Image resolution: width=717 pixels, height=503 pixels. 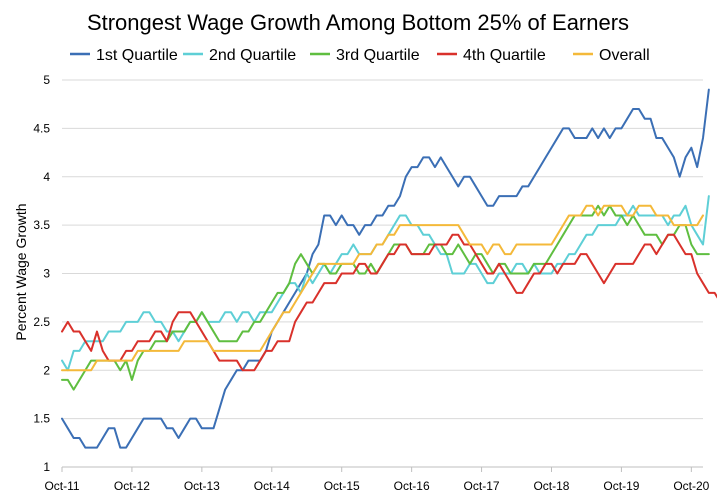 I want to click on x-tick-label: Oct-18, so click(x=551, y=486).